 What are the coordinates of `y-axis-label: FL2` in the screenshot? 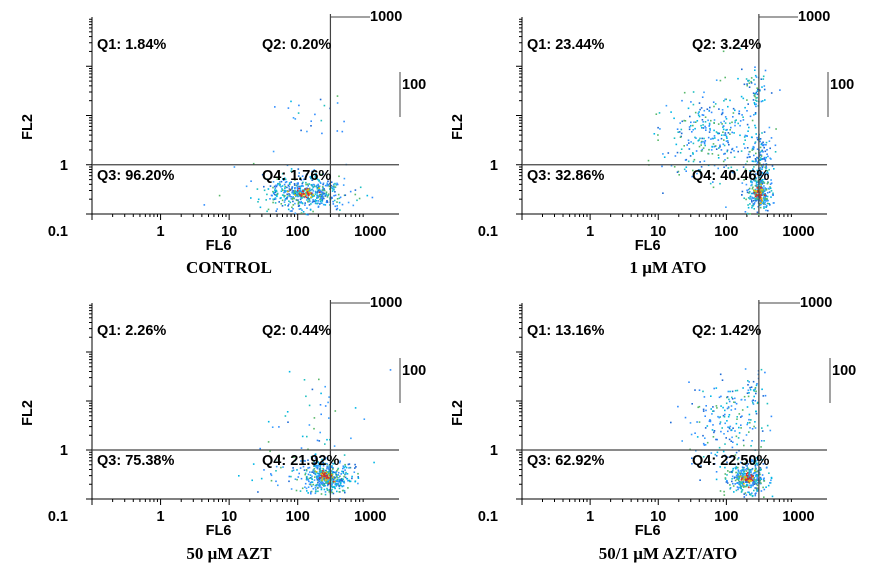 It's located at (28, 413).